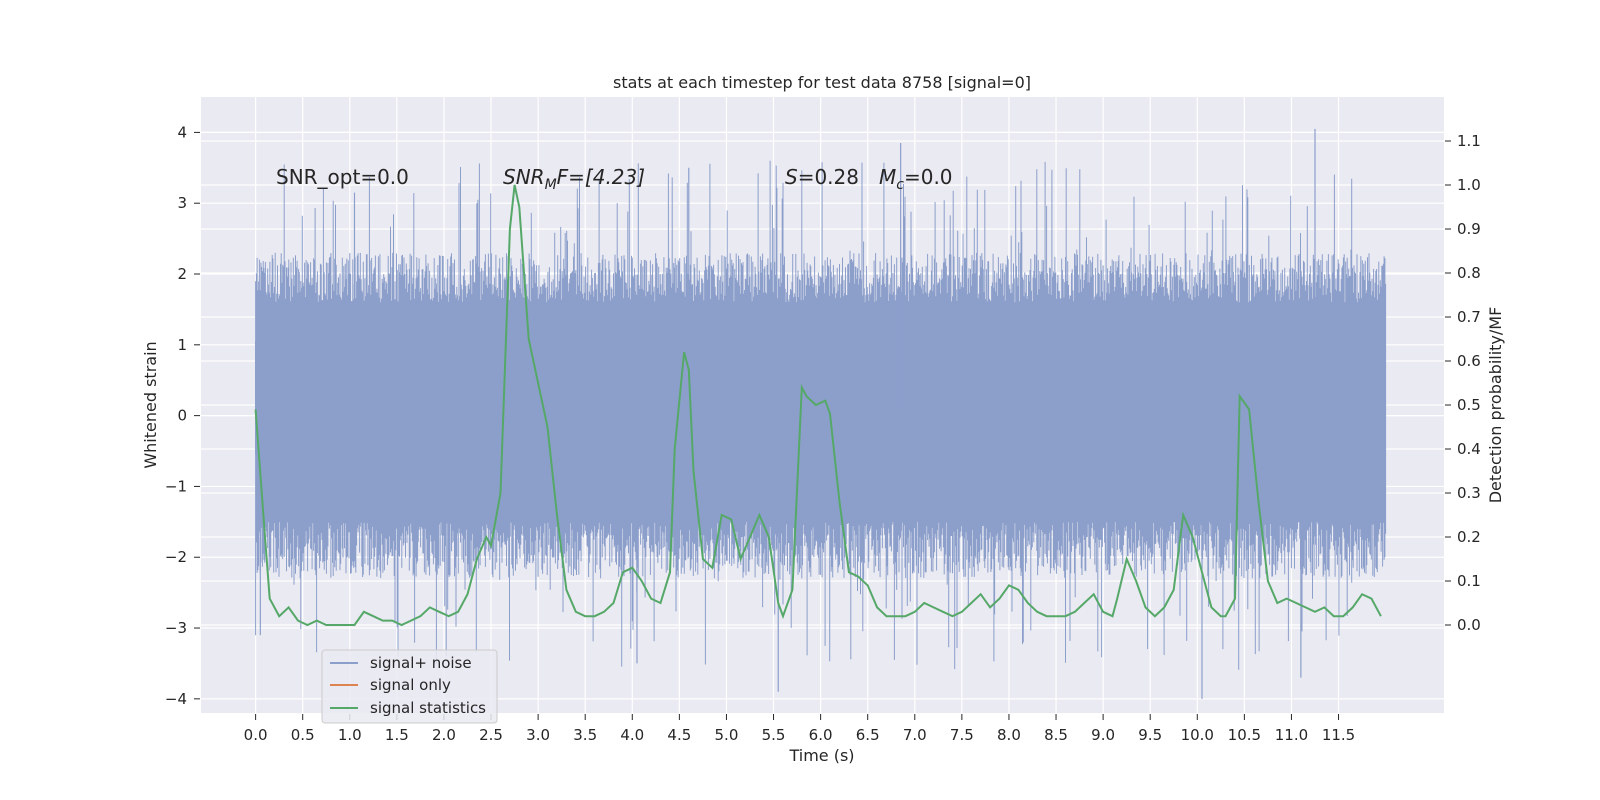 This screenshot has height=800, width=1600. What do you see at coordinates (679, 735) in the screenshot?
I see `x-tick-label: 4.5` at bounding box center [679, 735].